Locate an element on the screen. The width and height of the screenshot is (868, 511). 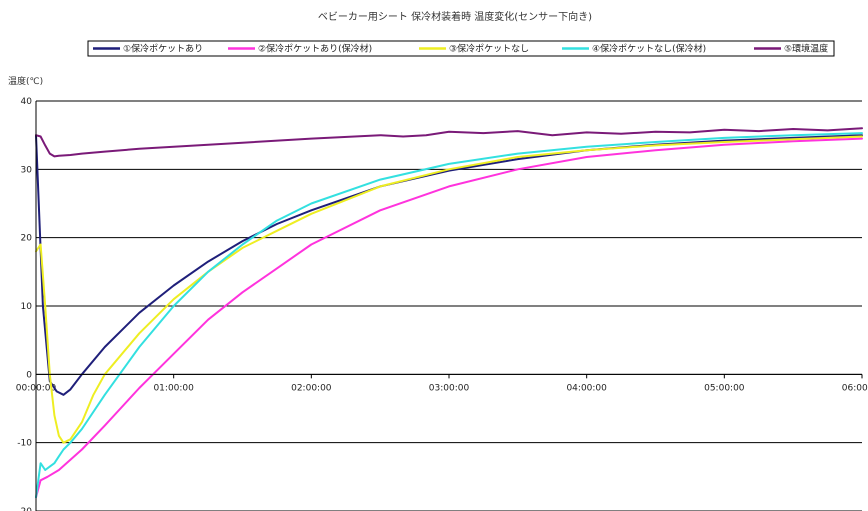
x-tick-label: 02:00:00 is located at coordinates (311, 388).